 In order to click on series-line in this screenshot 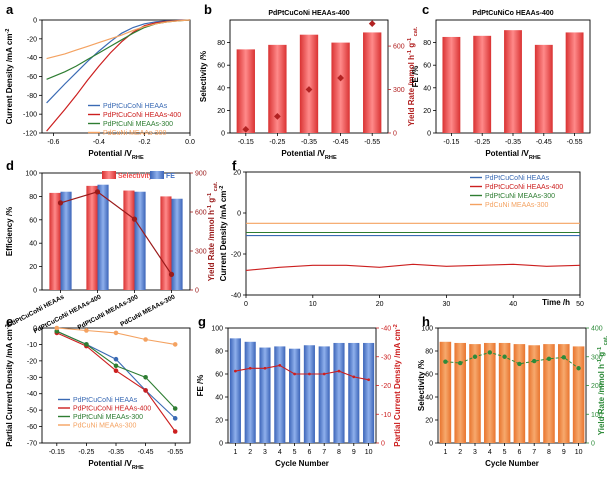, I will do `click(116, 336)`.